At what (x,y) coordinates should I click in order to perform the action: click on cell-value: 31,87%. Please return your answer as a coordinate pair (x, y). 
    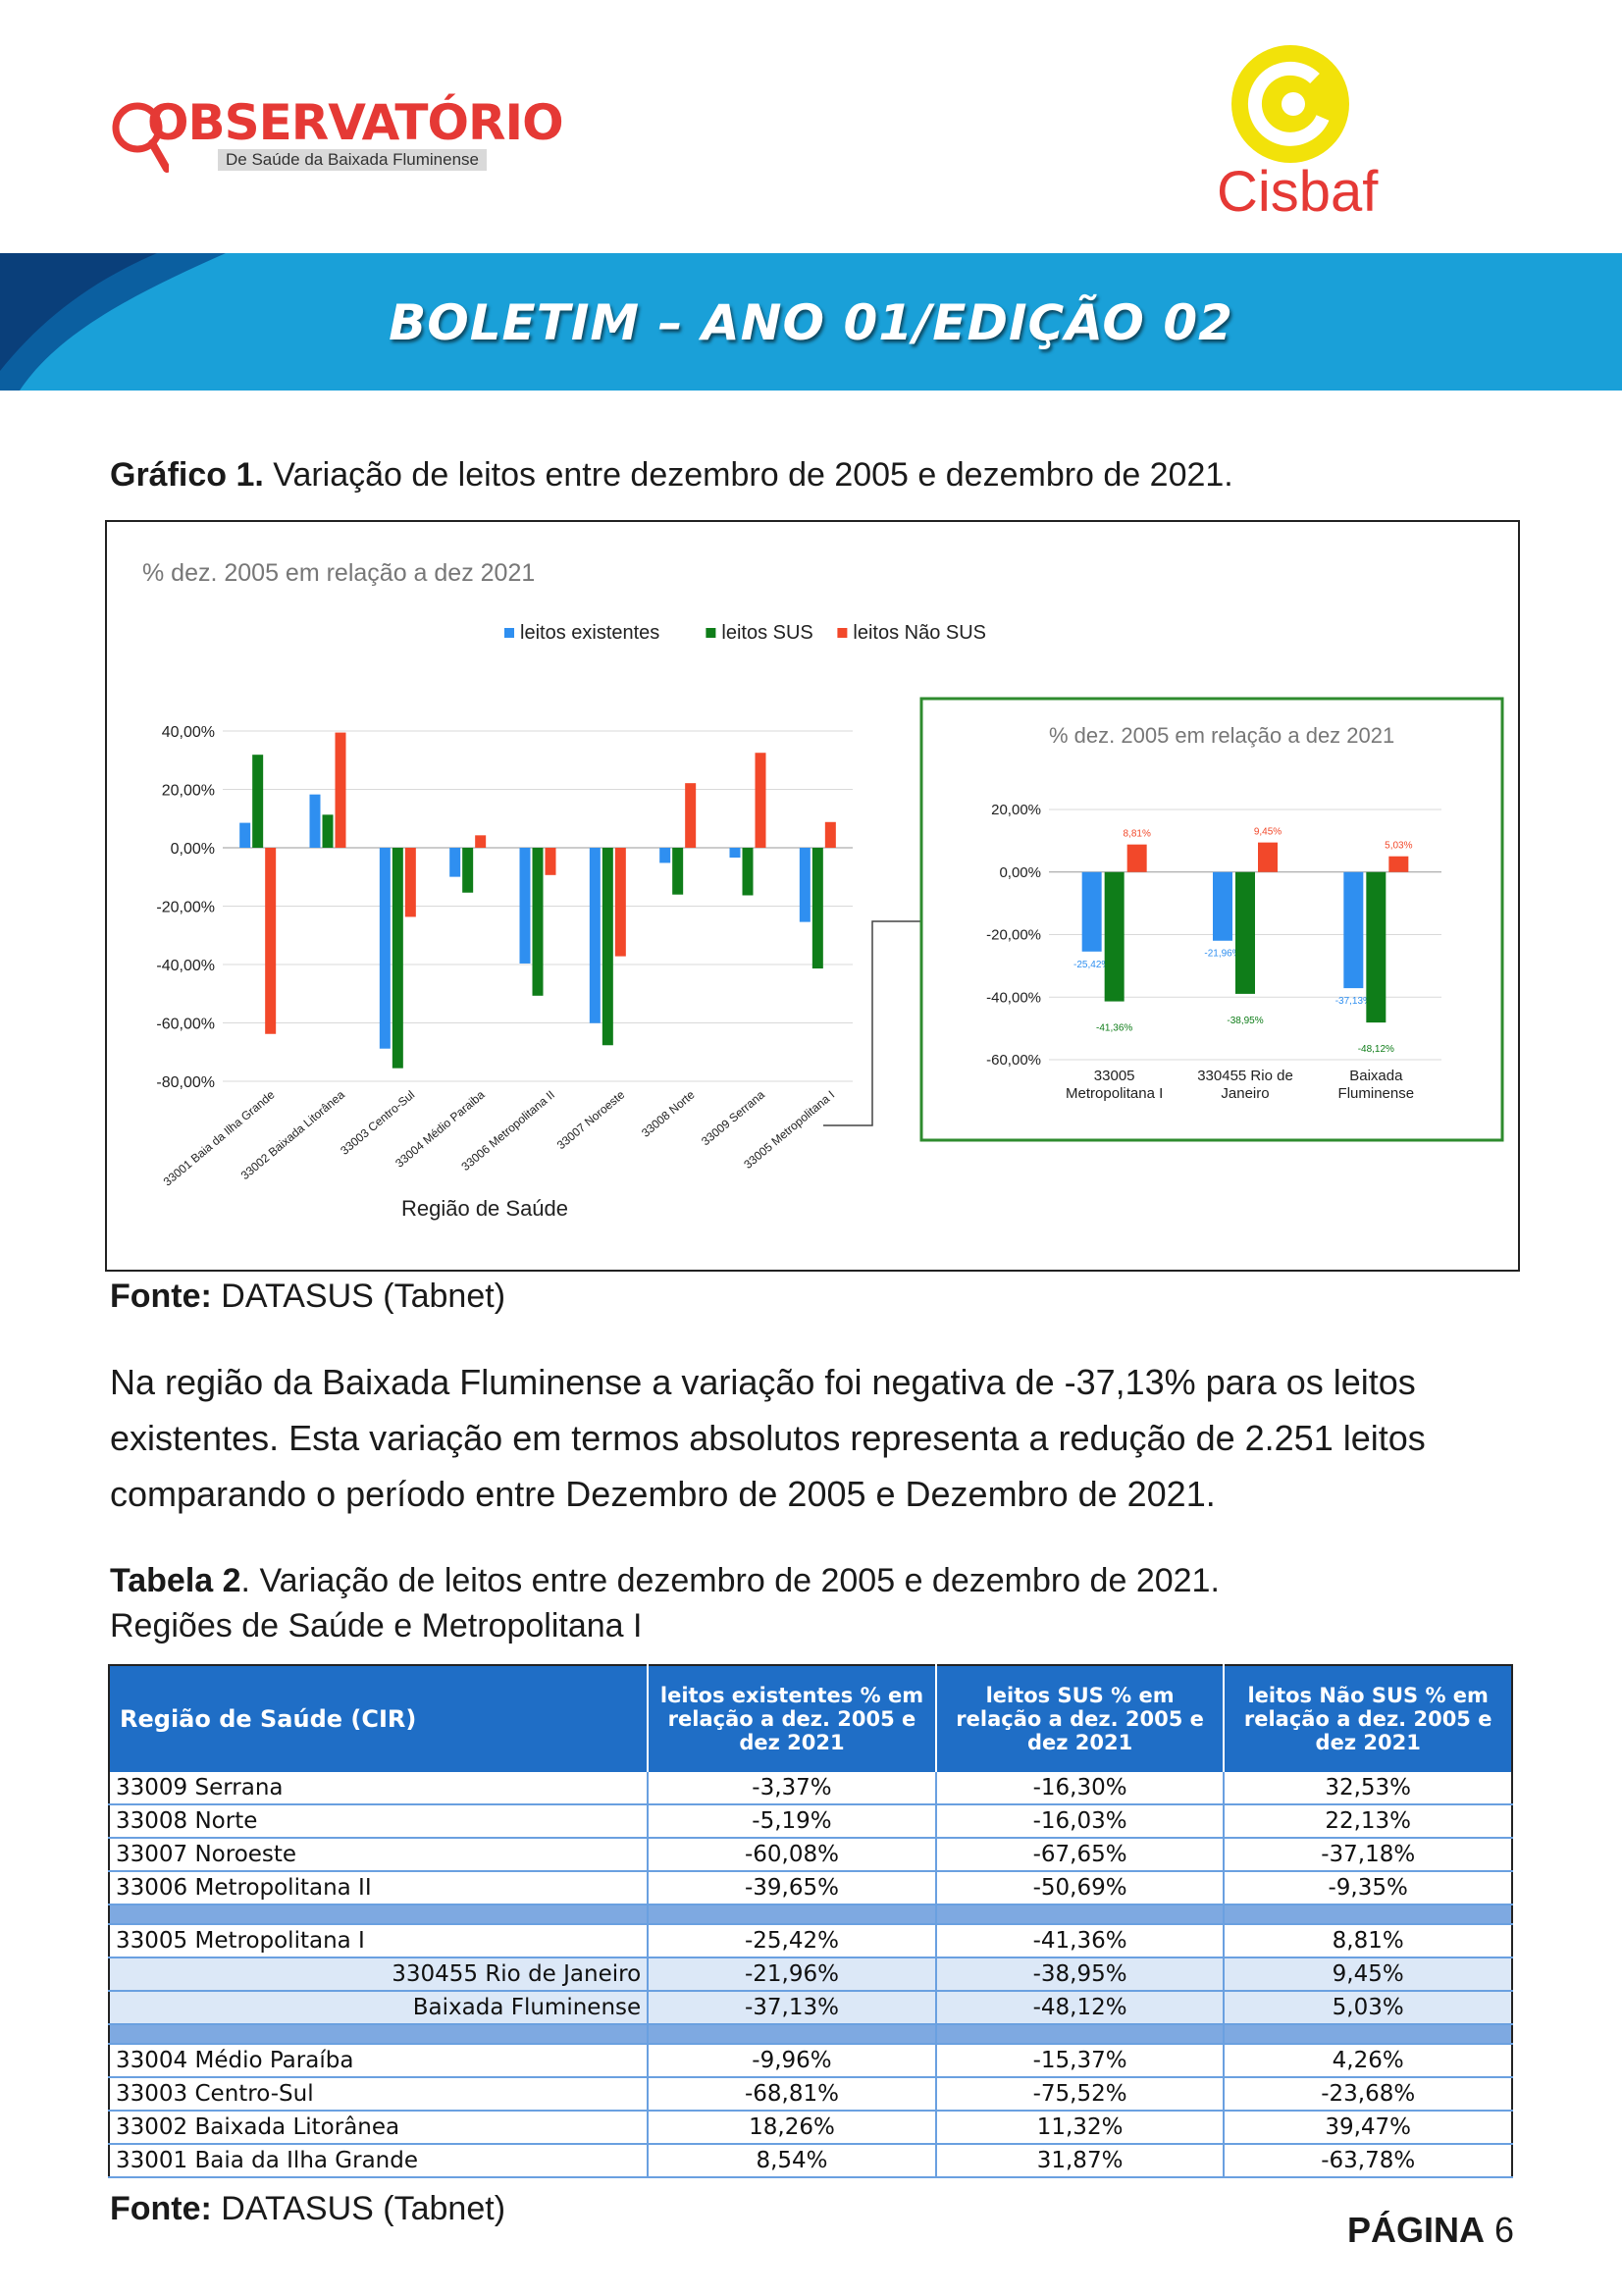
    Looking at the image, I should click on (1080, 2161).